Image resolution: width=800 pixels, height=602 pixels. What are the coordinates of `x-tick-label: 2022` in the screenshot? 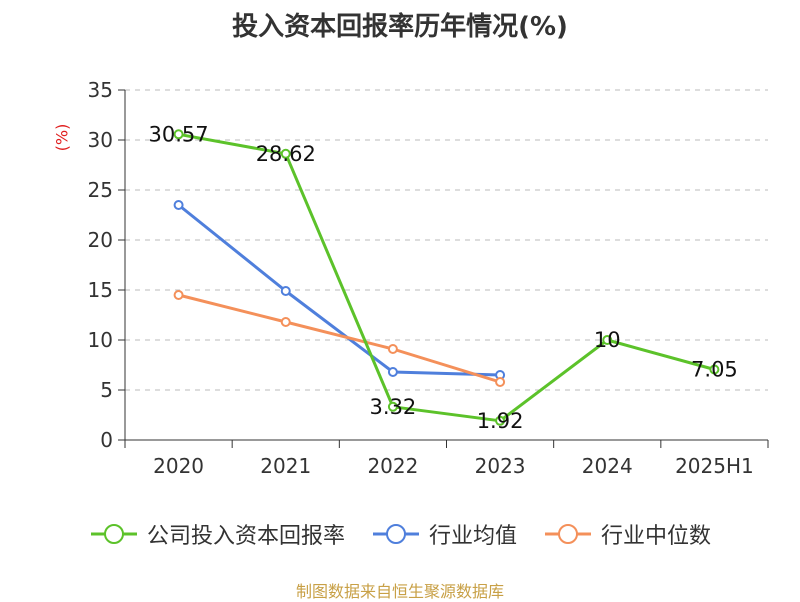 It's located at (392, 466).